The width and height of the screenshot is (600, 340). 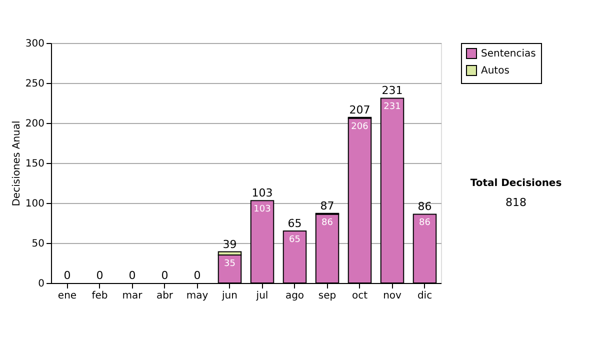 I want to click on y-tick-label: 100, so click(x=34, y=204).